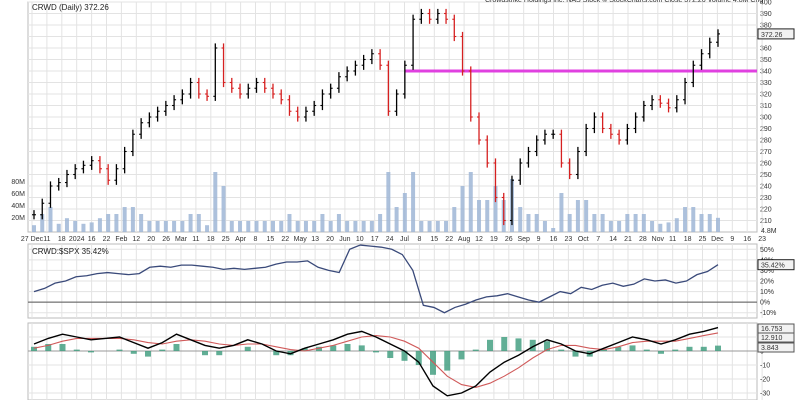  I want to click on rs-y-tick-label: 30%, so click(767, 271).